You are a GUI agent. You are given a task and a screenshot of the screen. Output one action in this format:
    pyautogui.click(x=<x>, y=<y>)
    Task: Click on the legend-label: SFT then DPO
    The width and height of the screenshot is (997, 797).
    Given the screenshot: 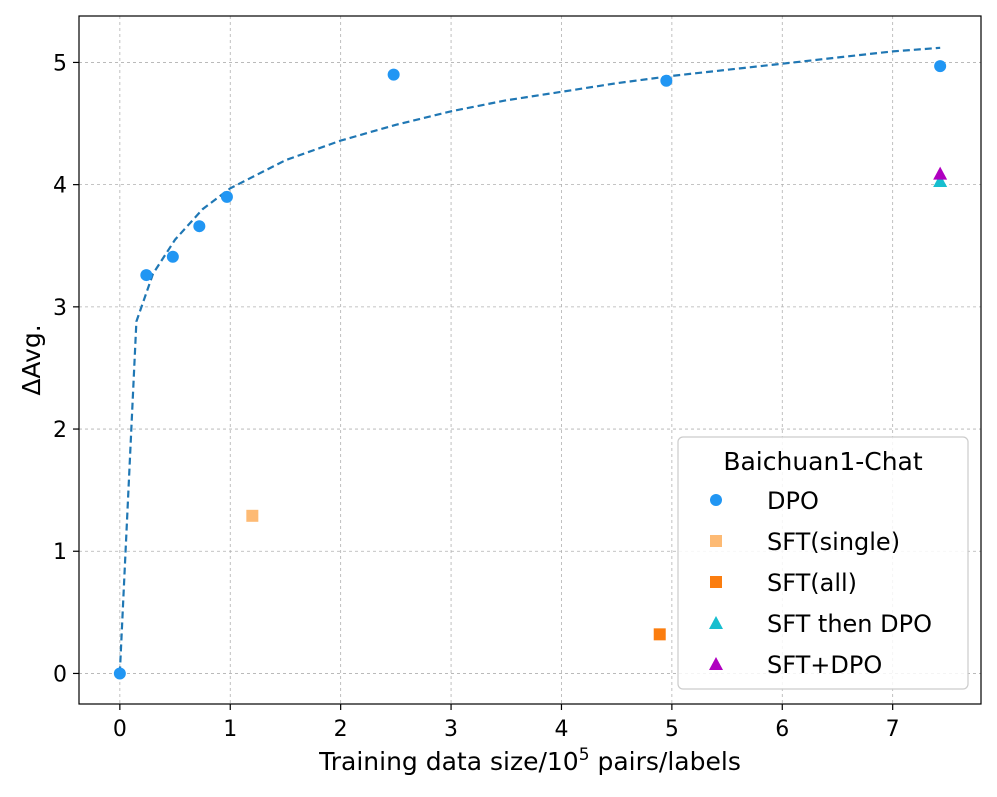 What is the action you would take?
    pyautogui.click(x=849, y=624)
    